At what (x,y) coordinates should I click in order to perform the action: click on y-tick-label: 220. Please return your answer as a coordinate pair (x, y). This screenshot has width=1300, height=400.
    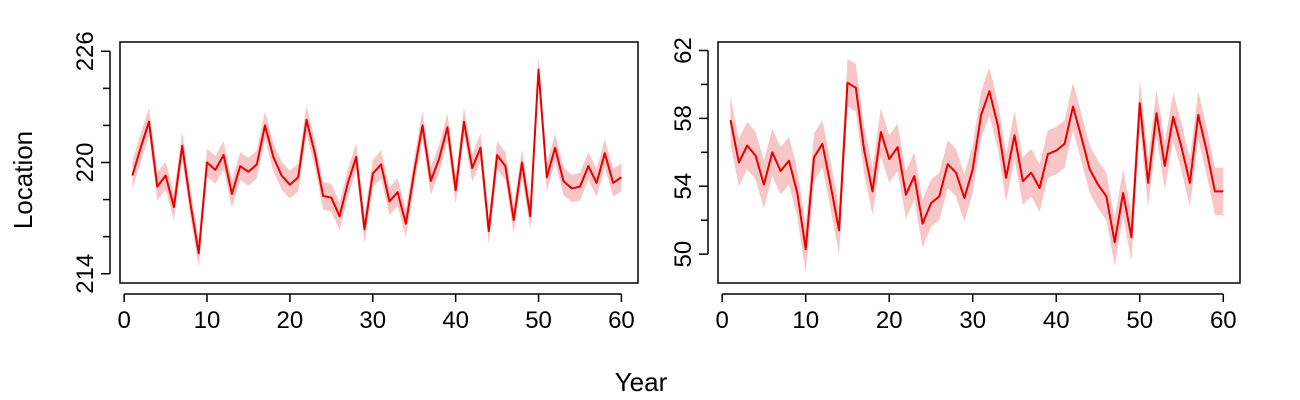
    Looking at the image, I should click on (85, 162).